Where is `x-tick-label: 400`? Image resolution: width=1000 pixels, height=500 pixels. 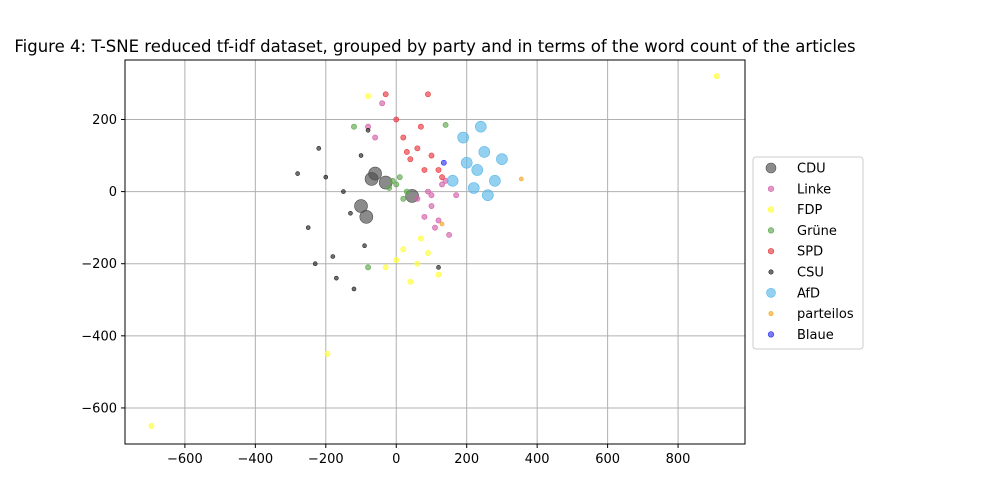
x-tick-label: 400 is located at coordinates (537, 459).